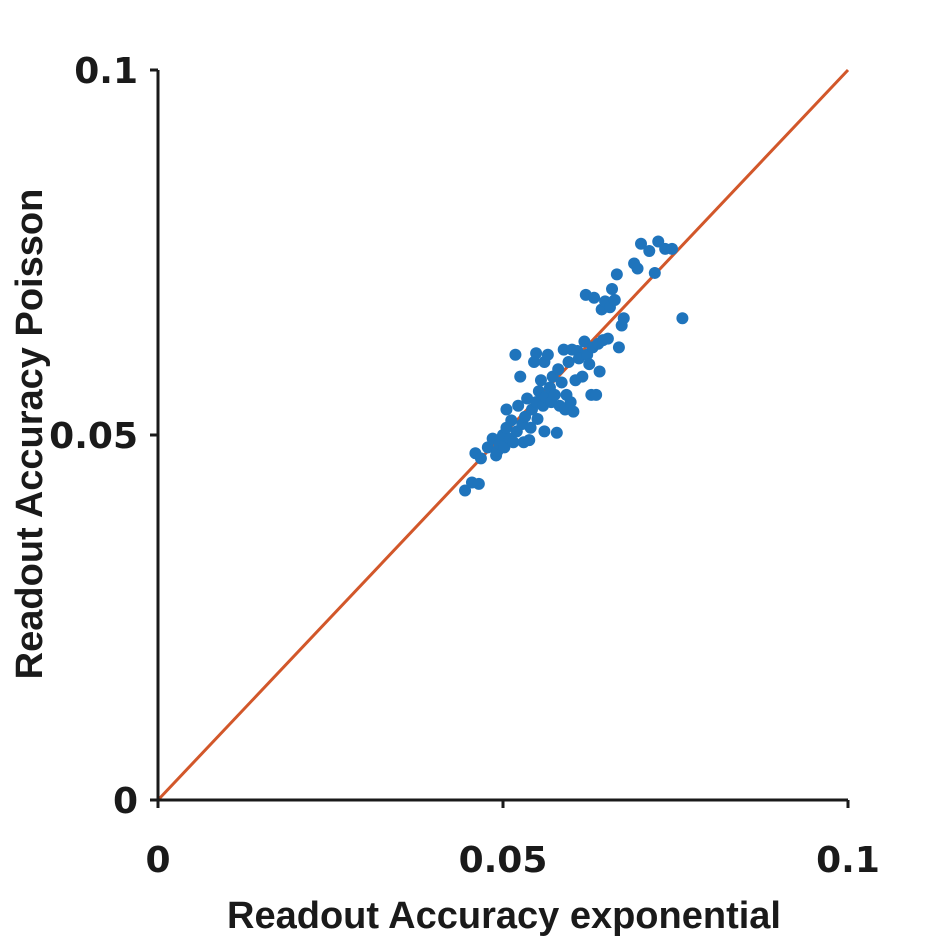 The height and width of the screenshot is (938, 938). Describe the element at coordinates (848, 860) in the screenshot. I see `x-tick-label: 0.1` at that location.